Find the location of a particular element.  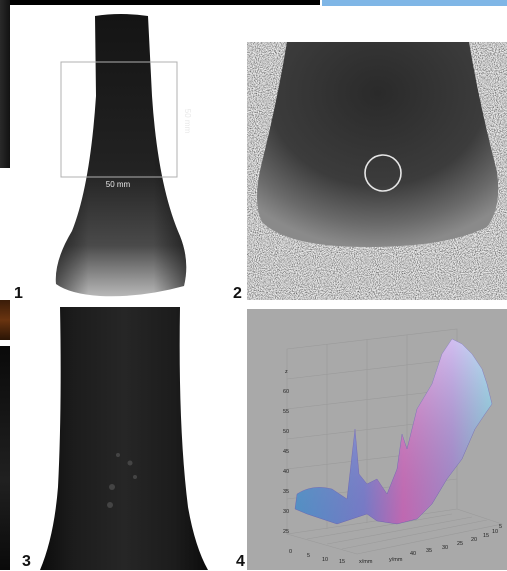

z-axis-label: z is located at coordinates (286, 372).